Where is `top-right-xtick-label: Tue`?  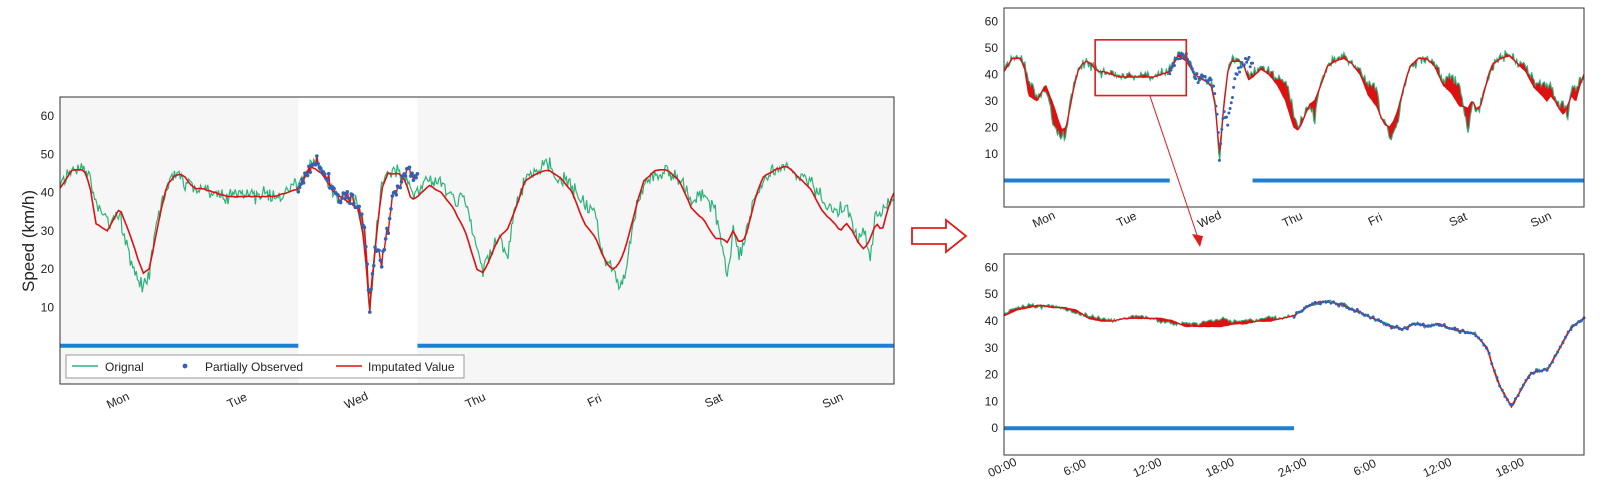
top-right-xtick-label: Tue is located at coordinates (1126, 219).